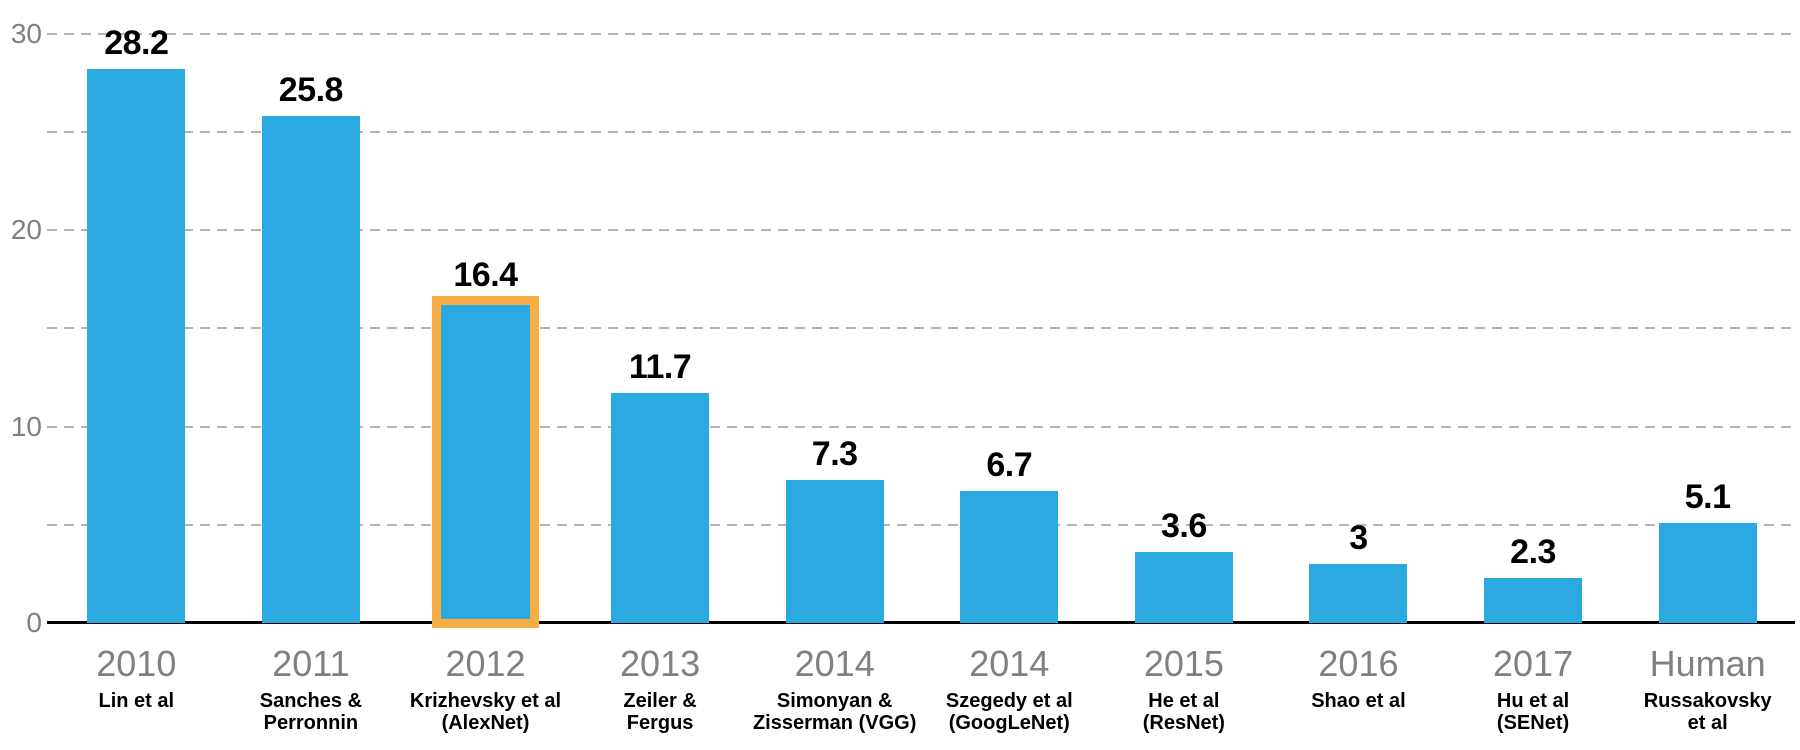 The width and height of the screenshot is (1800, 750). Describe the element at coordinates (834, 723) in the screenshot. I see `author-label-line: Zisserman (VGG)` at that location.